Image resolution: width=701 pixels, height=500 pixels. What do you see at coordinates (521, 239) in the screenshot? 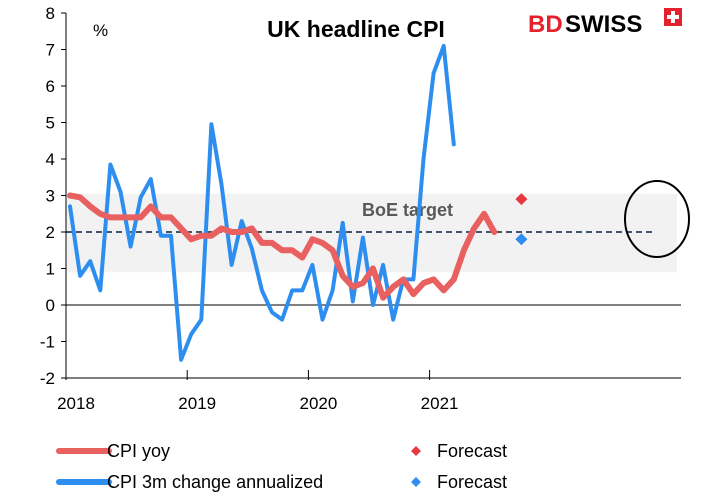
I see `forecast-marker-cpi-3m` at bounding box center [521, 239].